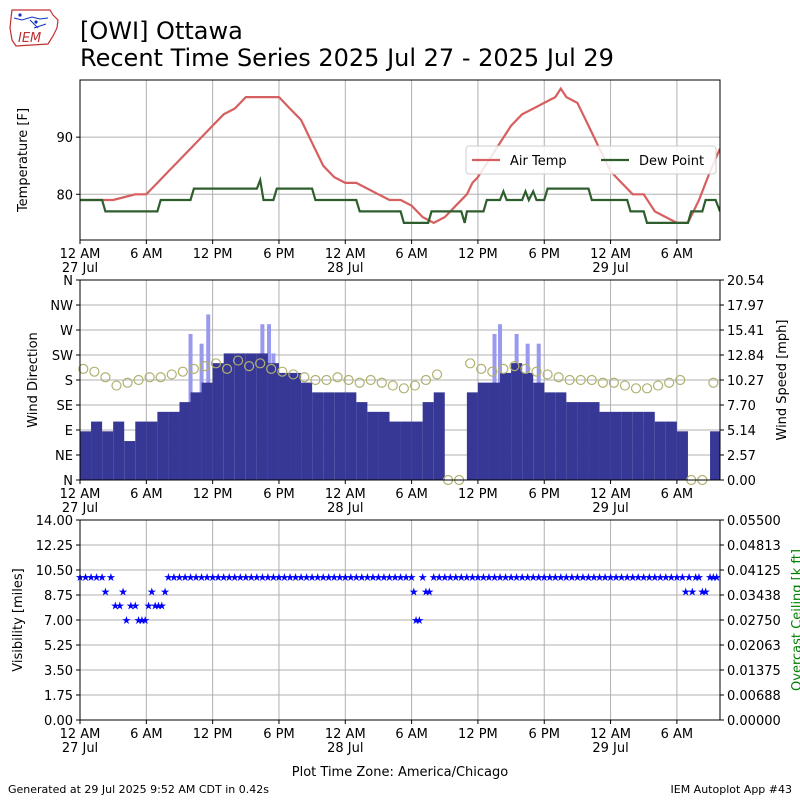 The width and height of the screenshot is (800, 800). Describe the element at coordinates (754, 596) in the screenshot. I see `ceiling-tick-label: 0.03438` at that location.